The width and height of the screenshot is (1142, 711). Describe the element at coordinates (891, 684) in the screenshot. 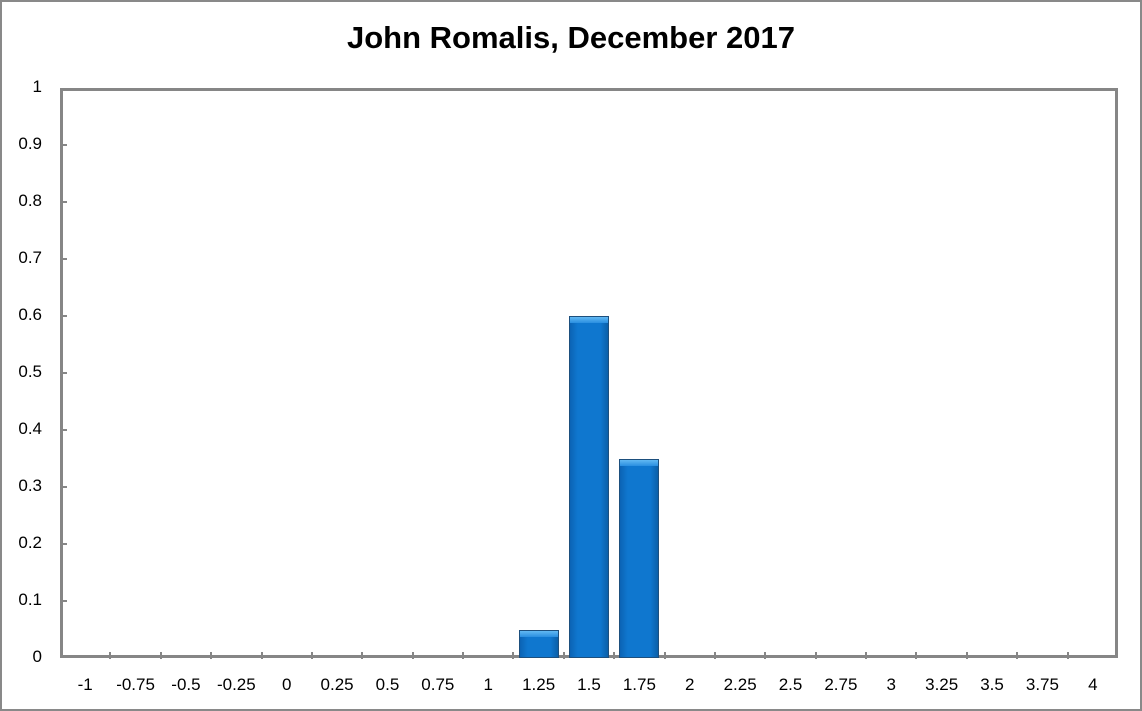

I see `x-tick-label: 3` at that location.